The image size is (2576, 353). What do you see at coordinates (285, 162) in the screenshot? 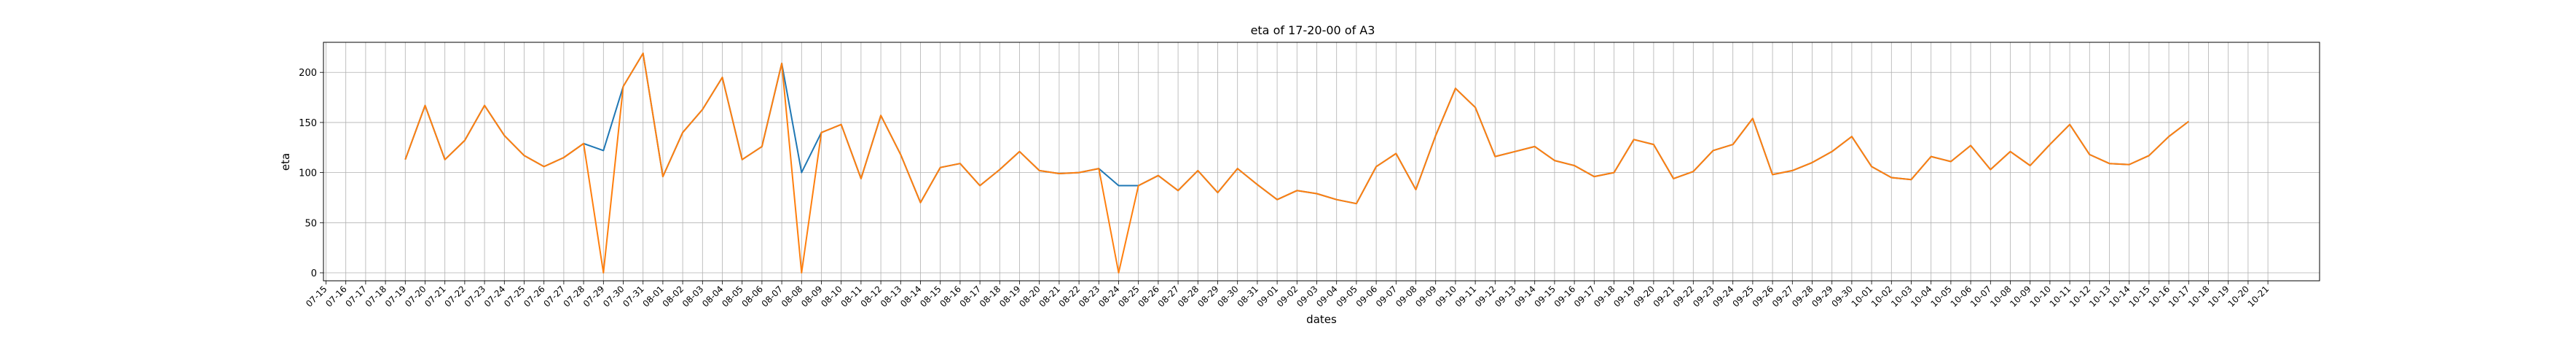
I see `y-axis-label: eta` at bounding box center [285, 162].